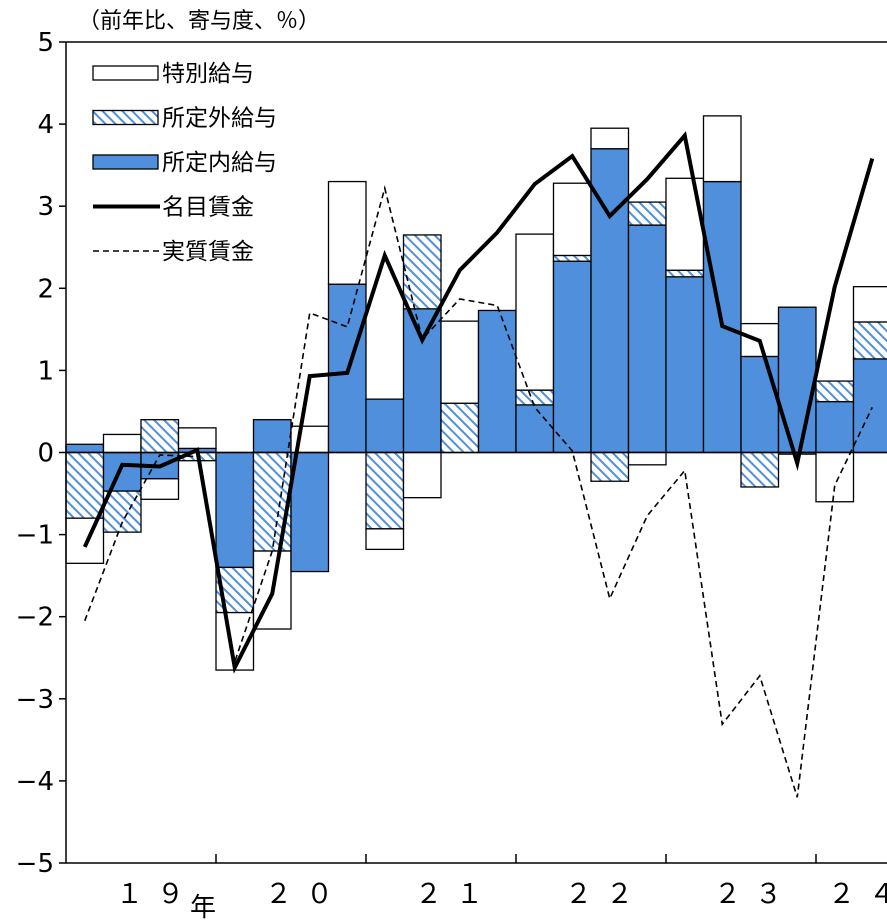 Image resolution: width=887 pixels, height=921 pixels. What do you see at coordinates (35, 782) in the screenshot?
I see `y-tick-label: −4` at bounding box center [35, 782].